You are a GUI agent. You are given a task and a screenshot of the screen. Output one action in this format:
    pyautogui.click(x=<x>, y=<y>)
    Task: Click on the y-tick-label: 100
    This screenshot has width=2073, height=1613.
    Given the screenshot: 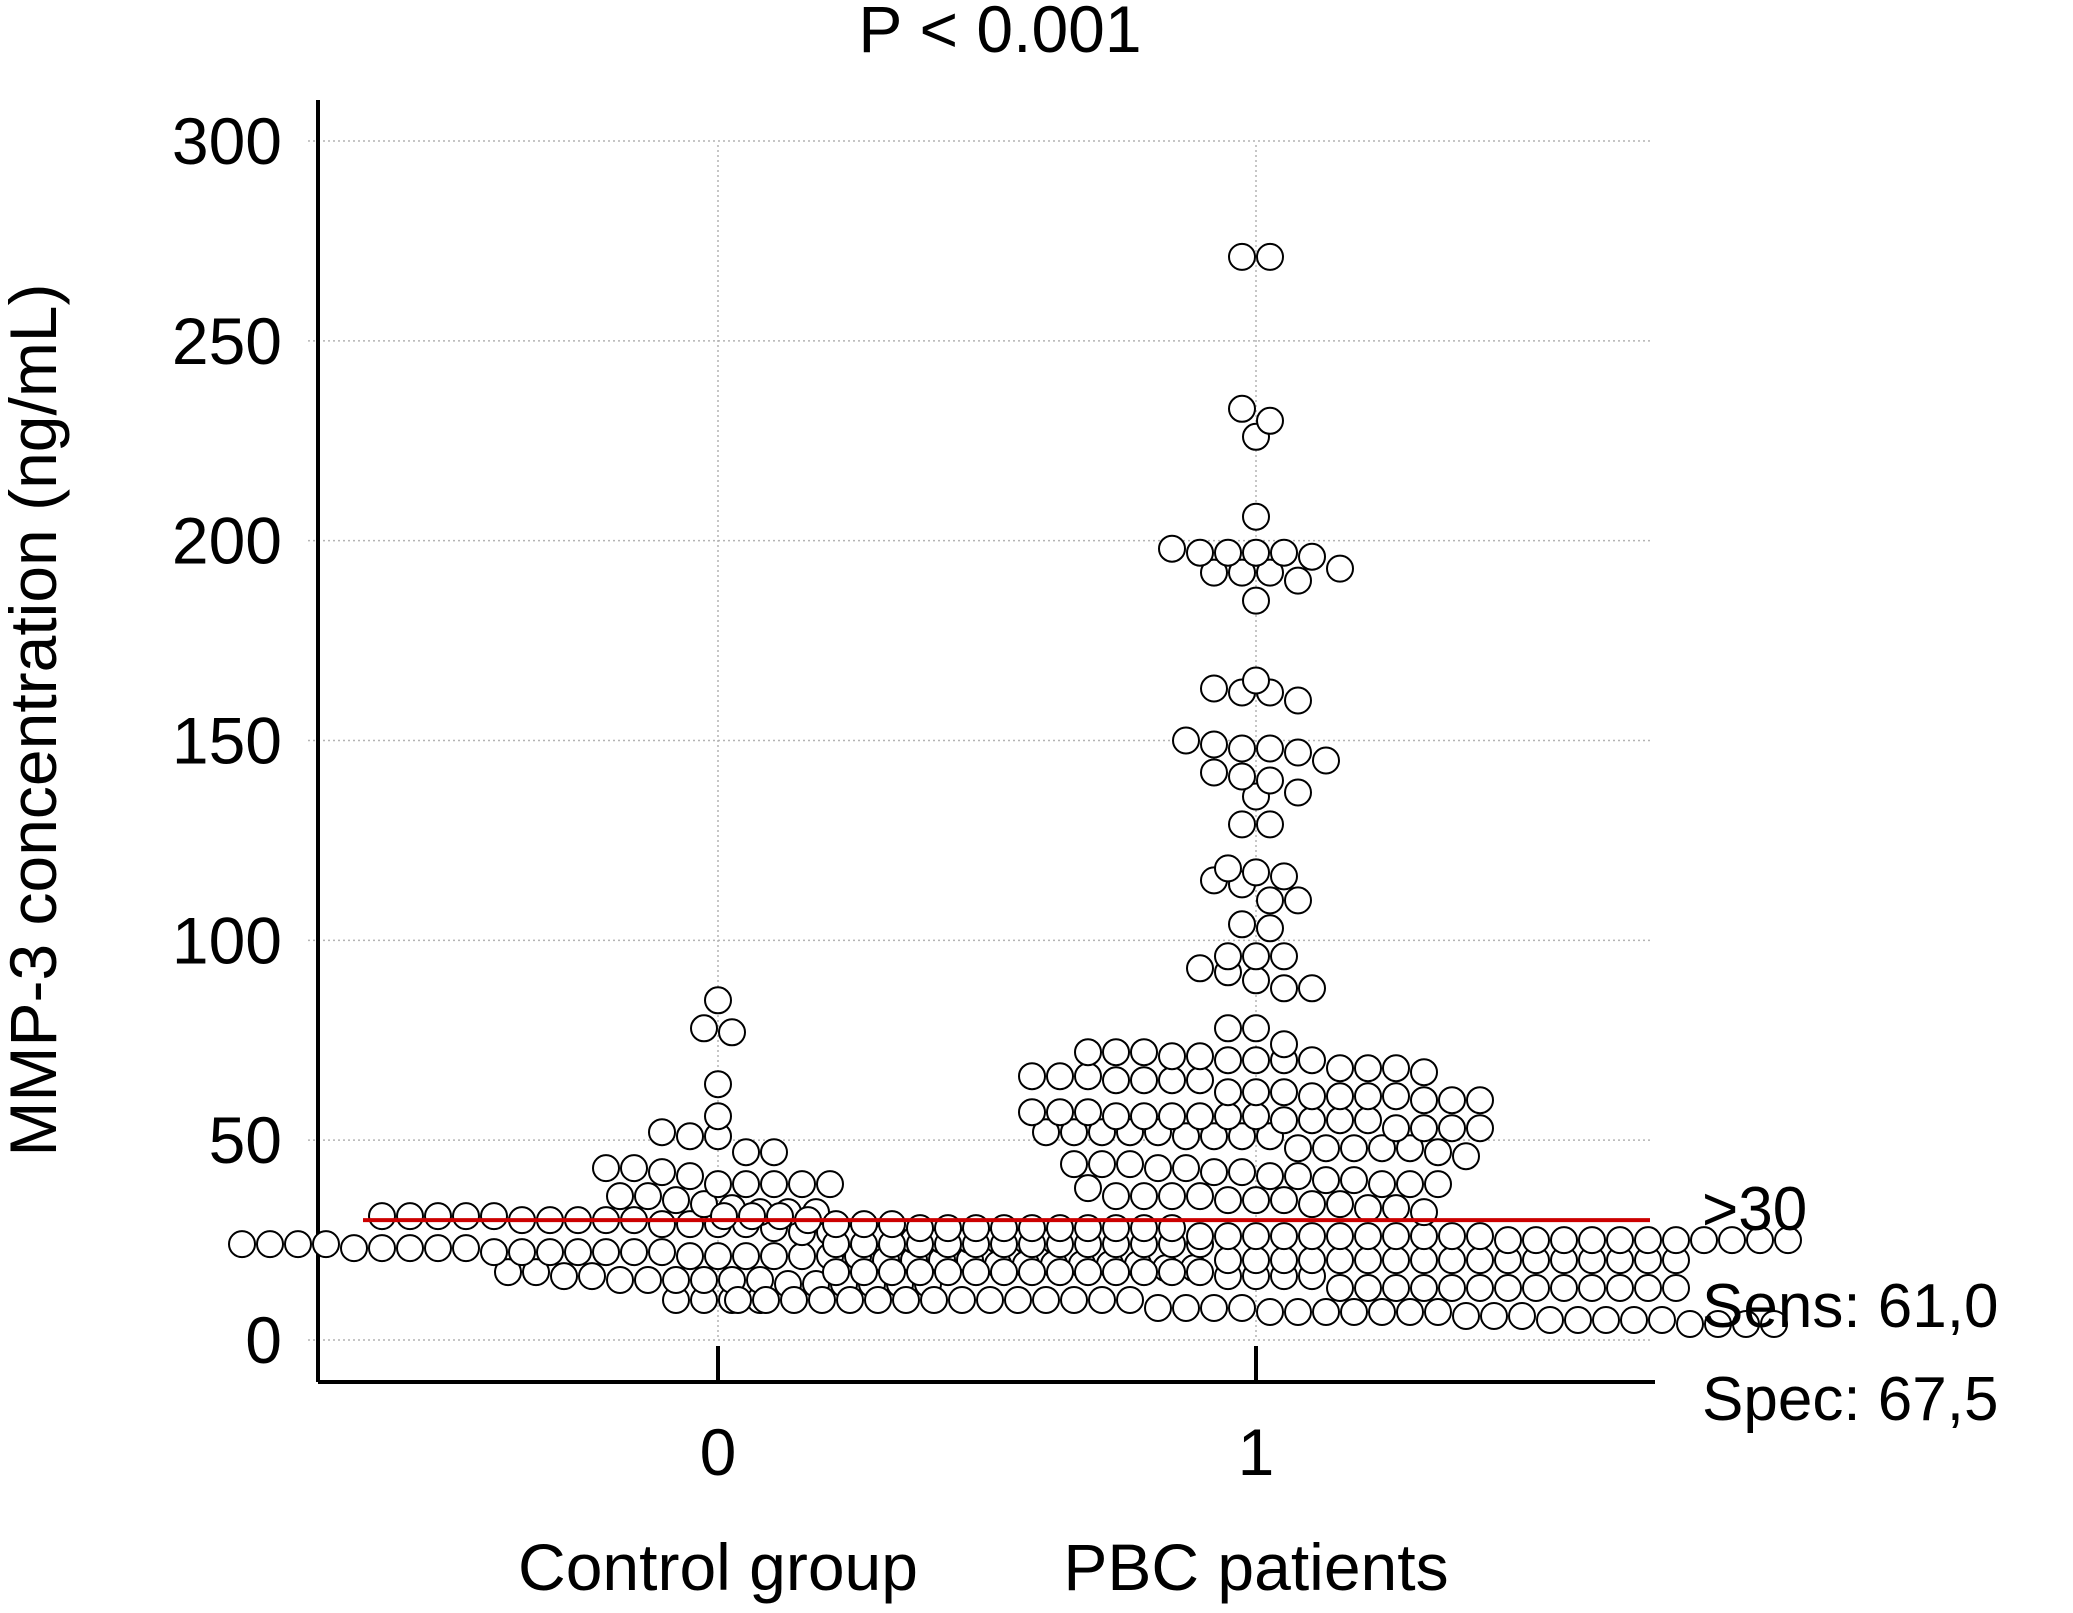 What is the action you would take?
    pyautogui.click(x=227, y=940)
    